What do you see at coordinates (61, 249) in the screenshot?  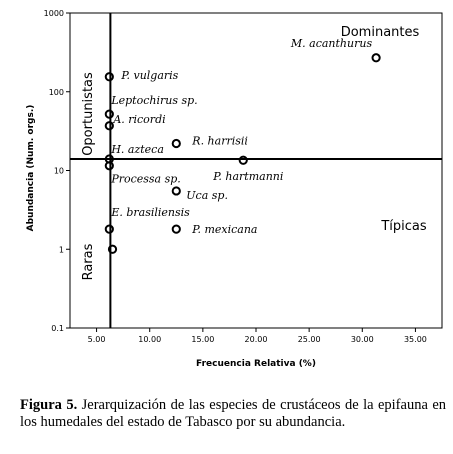 I see `y-tick-label: 1` at bounding box center [61, 249].